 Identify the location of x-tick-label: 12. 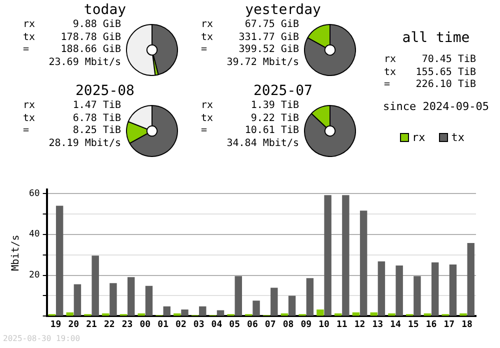
(360, 325).